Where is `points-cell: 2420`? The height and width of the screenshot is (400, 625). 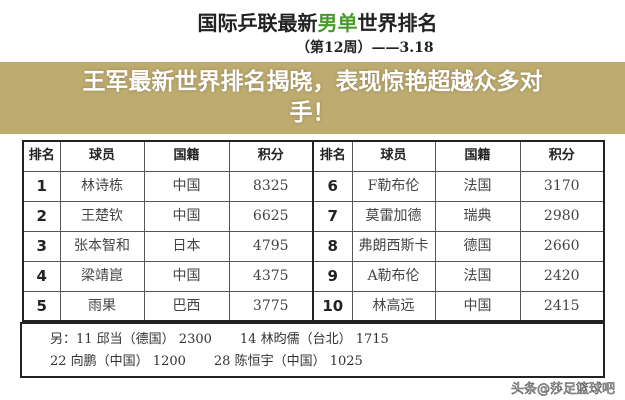 points-cell: 2420 is located at coordinates (562, 276).